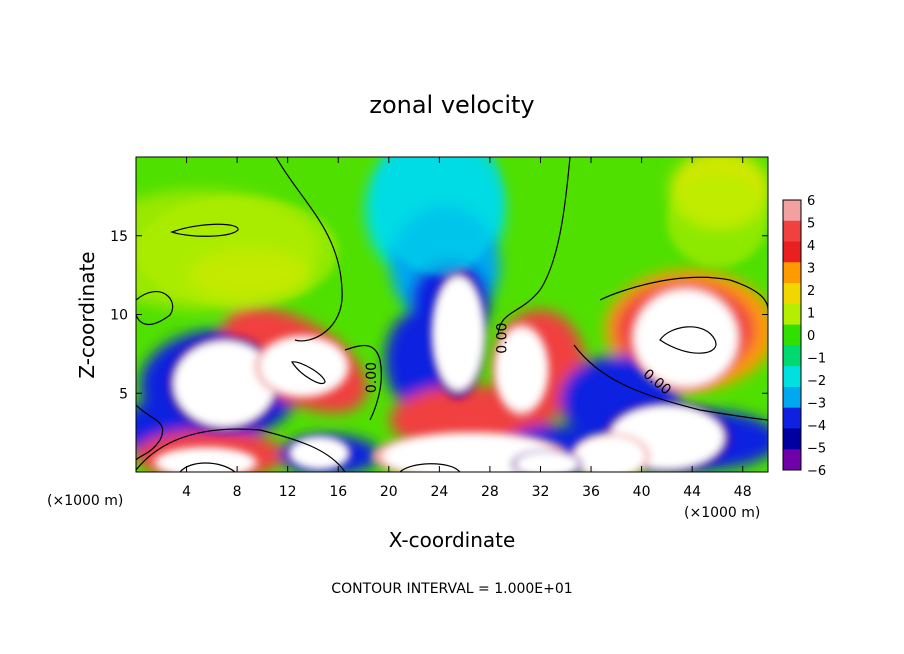  I want to click on x-axis-label: X-coordinate, so click(452, 540).